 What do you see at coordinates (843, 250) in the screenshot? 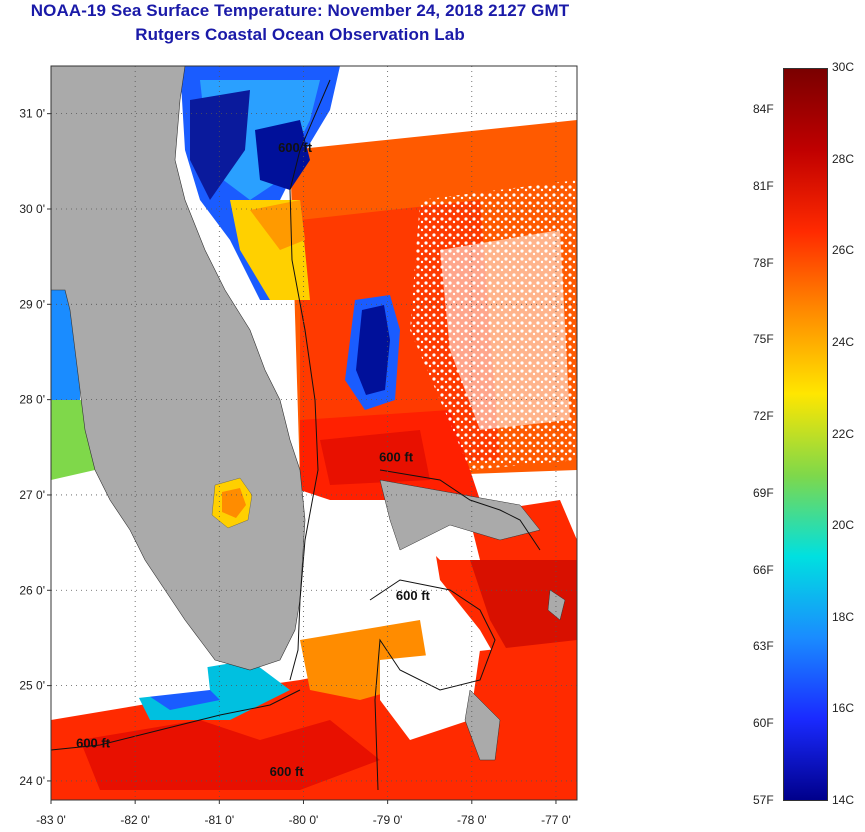
I see `colorbar-celsius-label: 26C` at bounding box center [843, 250].